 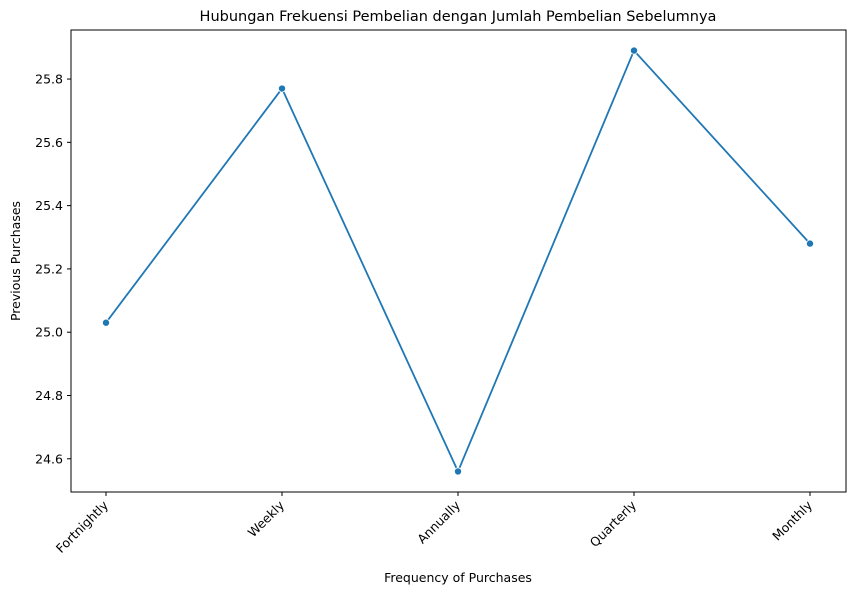 I want to click on y-tick-label: 24.8, so click(x=49, y=395).